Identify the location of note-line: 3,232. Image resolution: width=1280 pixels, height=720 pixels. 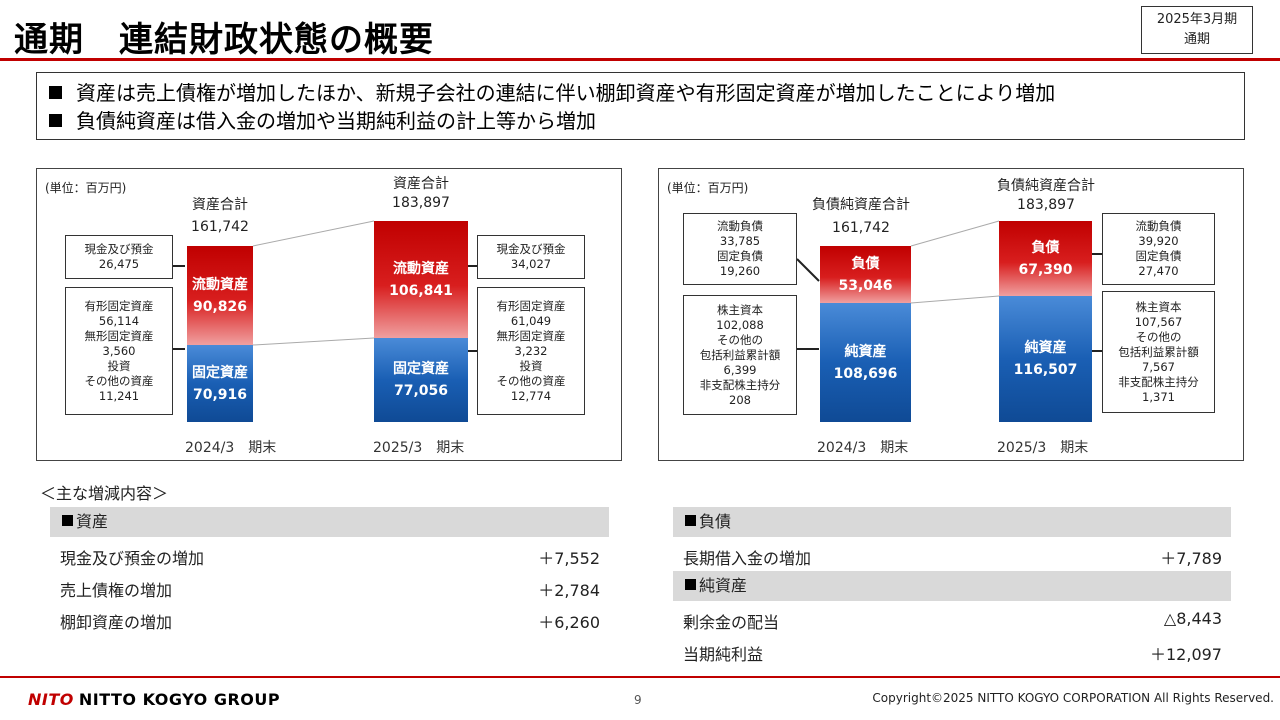
(531, 350).